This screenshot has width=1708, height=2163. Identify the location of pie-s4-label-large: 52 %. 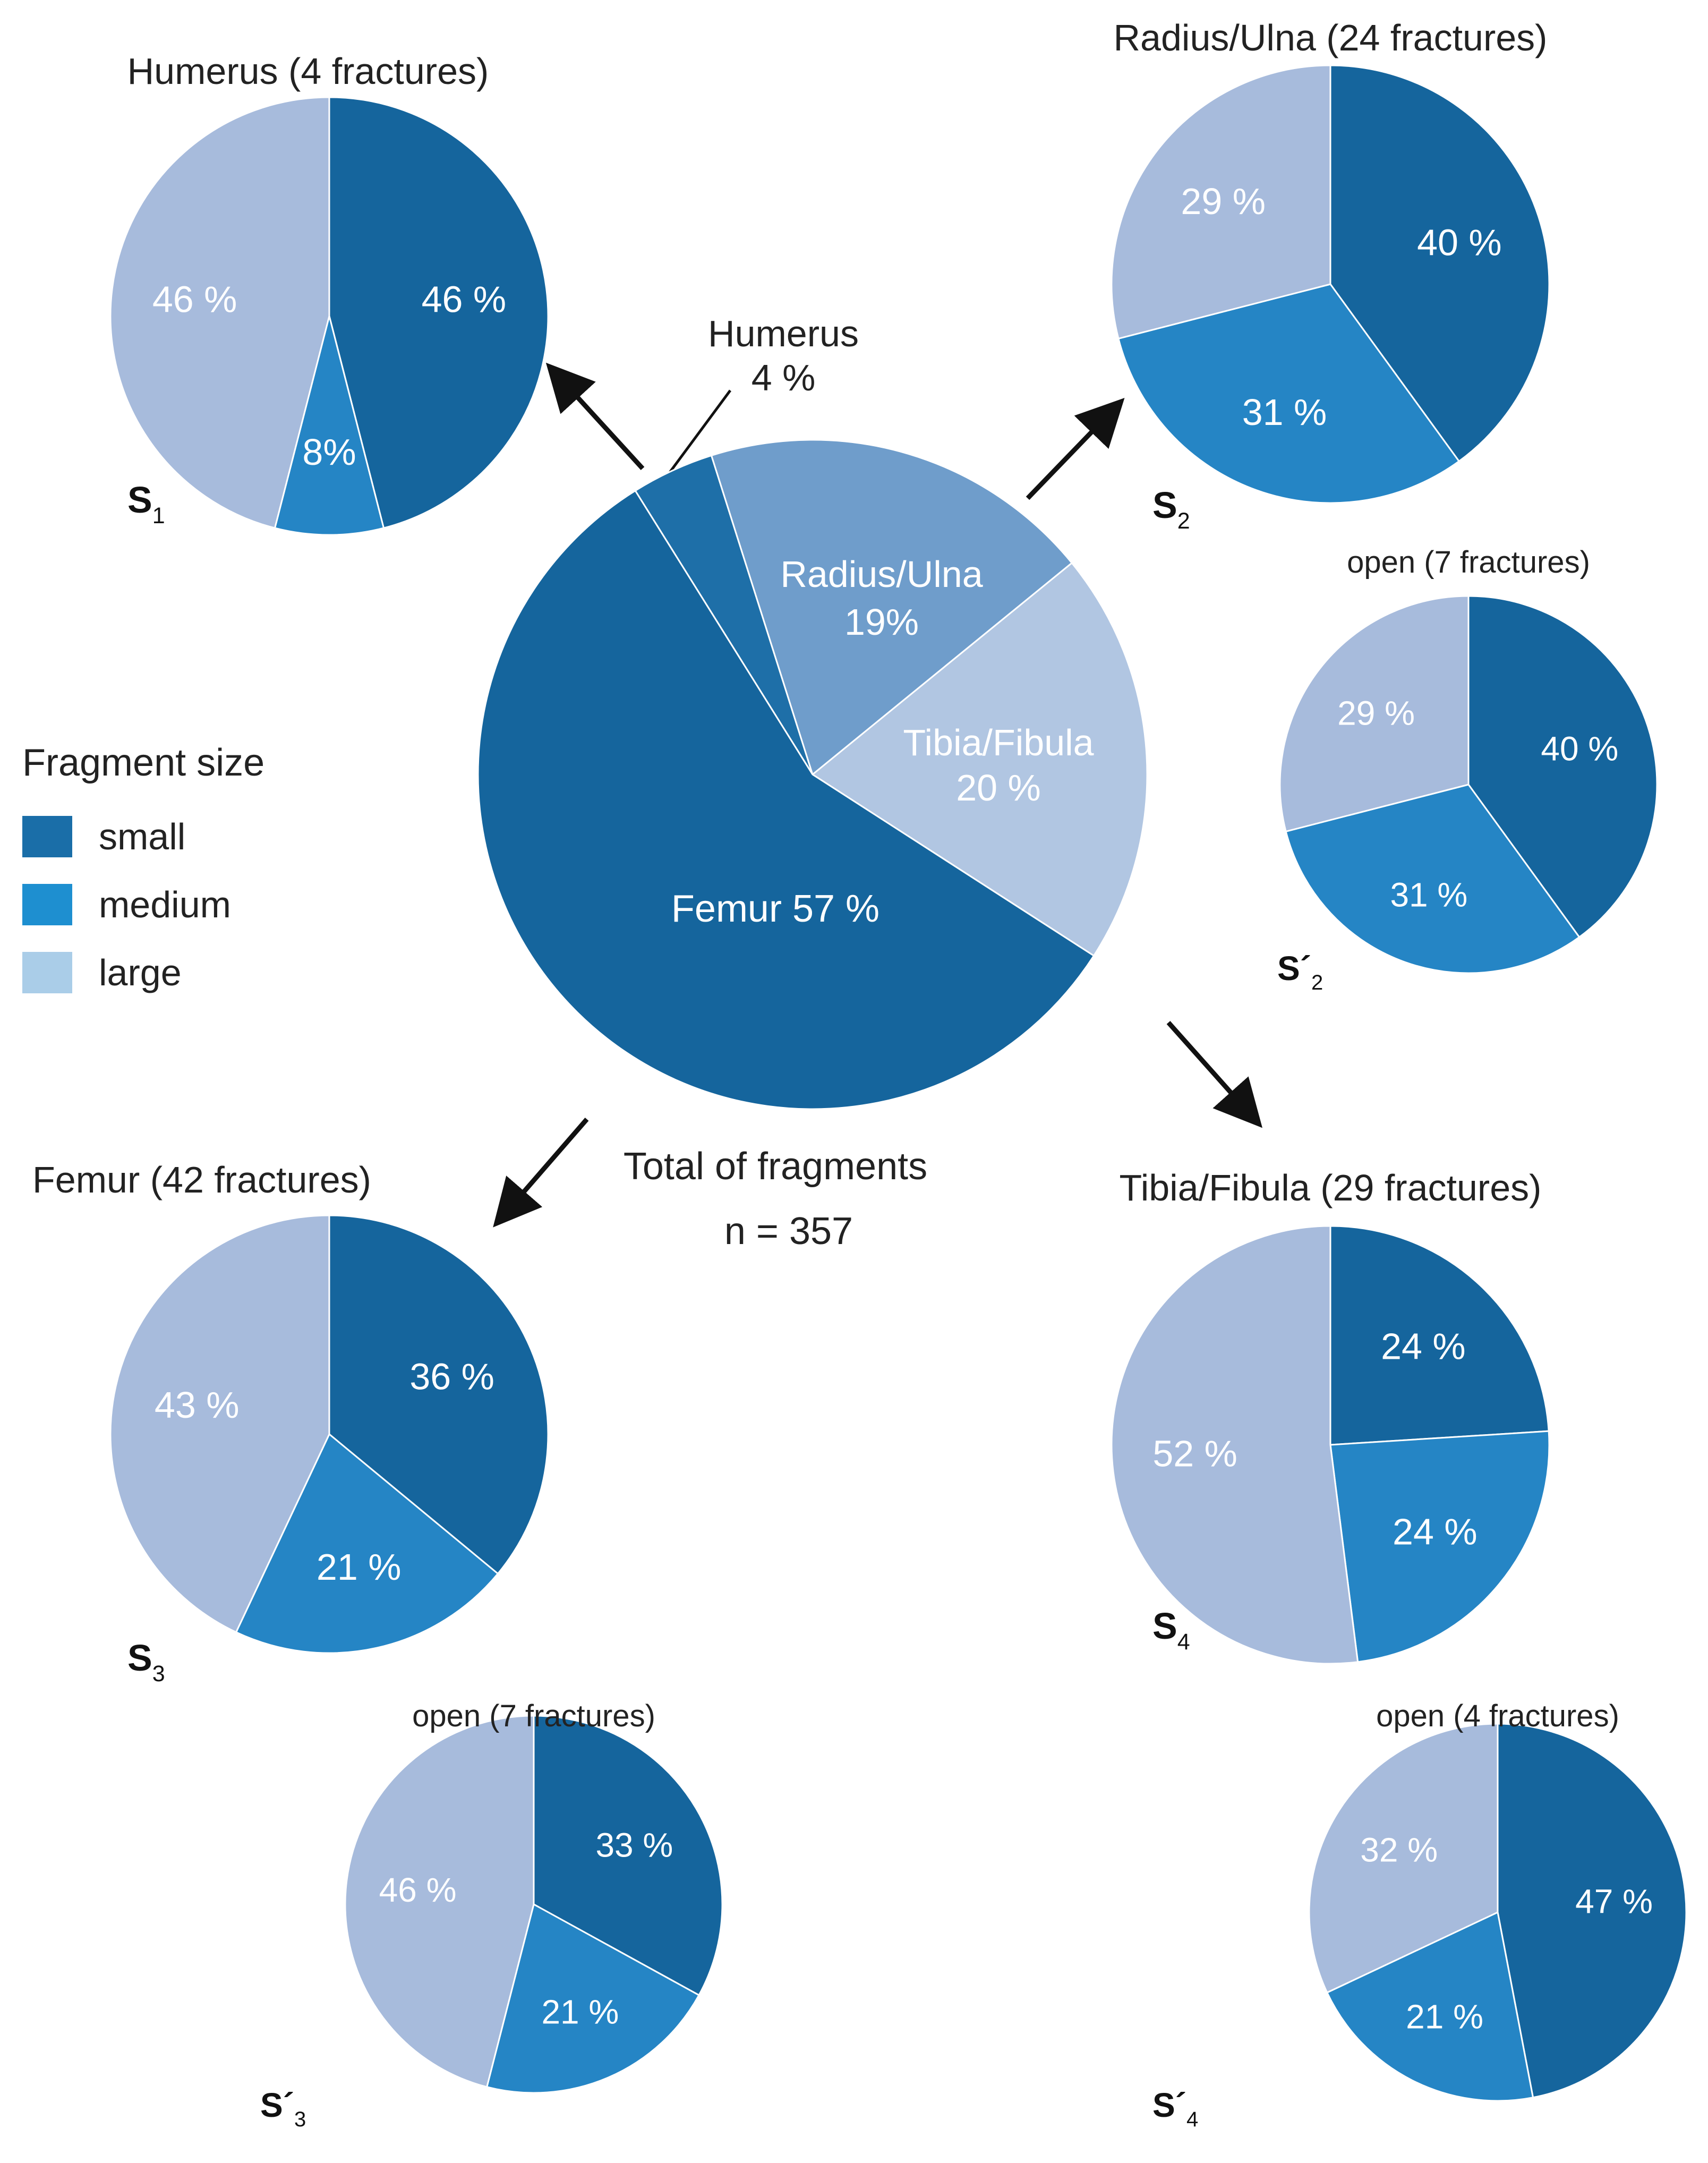
(1194, 1454).